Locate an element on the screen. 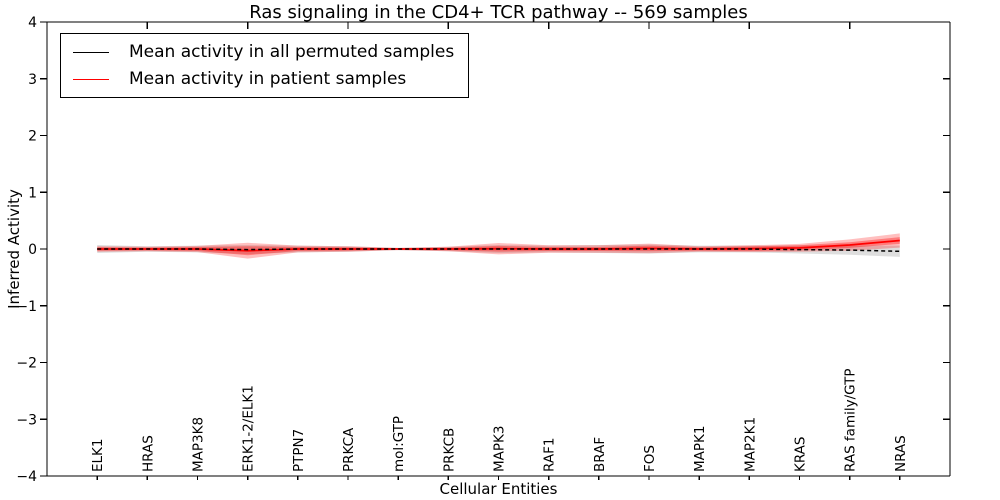  permuted-mean-line is located at coordinates (498, 250).